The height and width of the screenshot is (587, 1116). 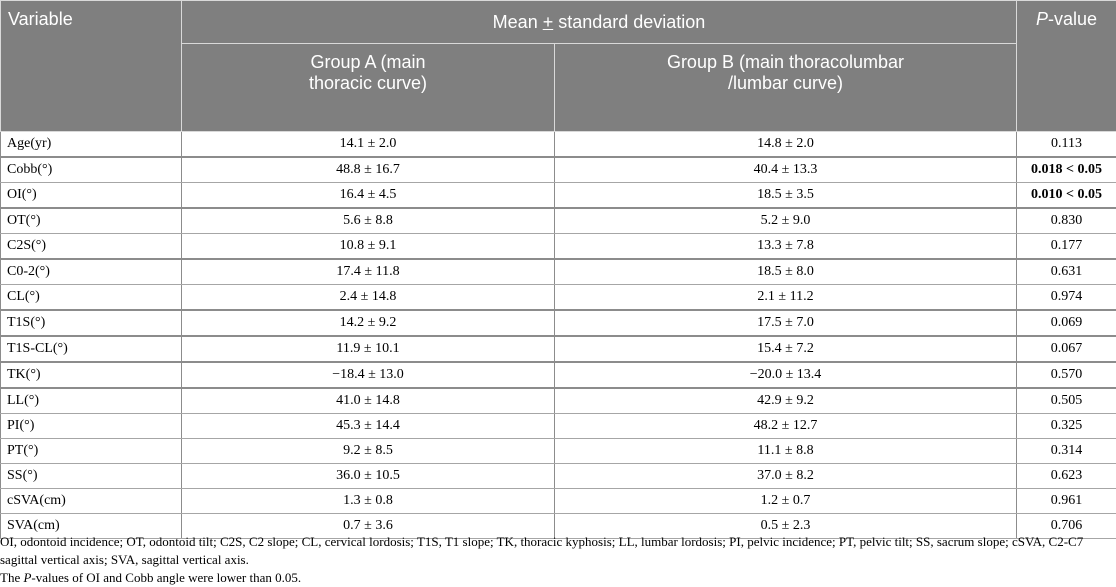 What do you see at coordinates (368, 195) in the screenshot?
I see `cell-group-a: 16.4 ± 4.5` at bounding box center [368, 195].